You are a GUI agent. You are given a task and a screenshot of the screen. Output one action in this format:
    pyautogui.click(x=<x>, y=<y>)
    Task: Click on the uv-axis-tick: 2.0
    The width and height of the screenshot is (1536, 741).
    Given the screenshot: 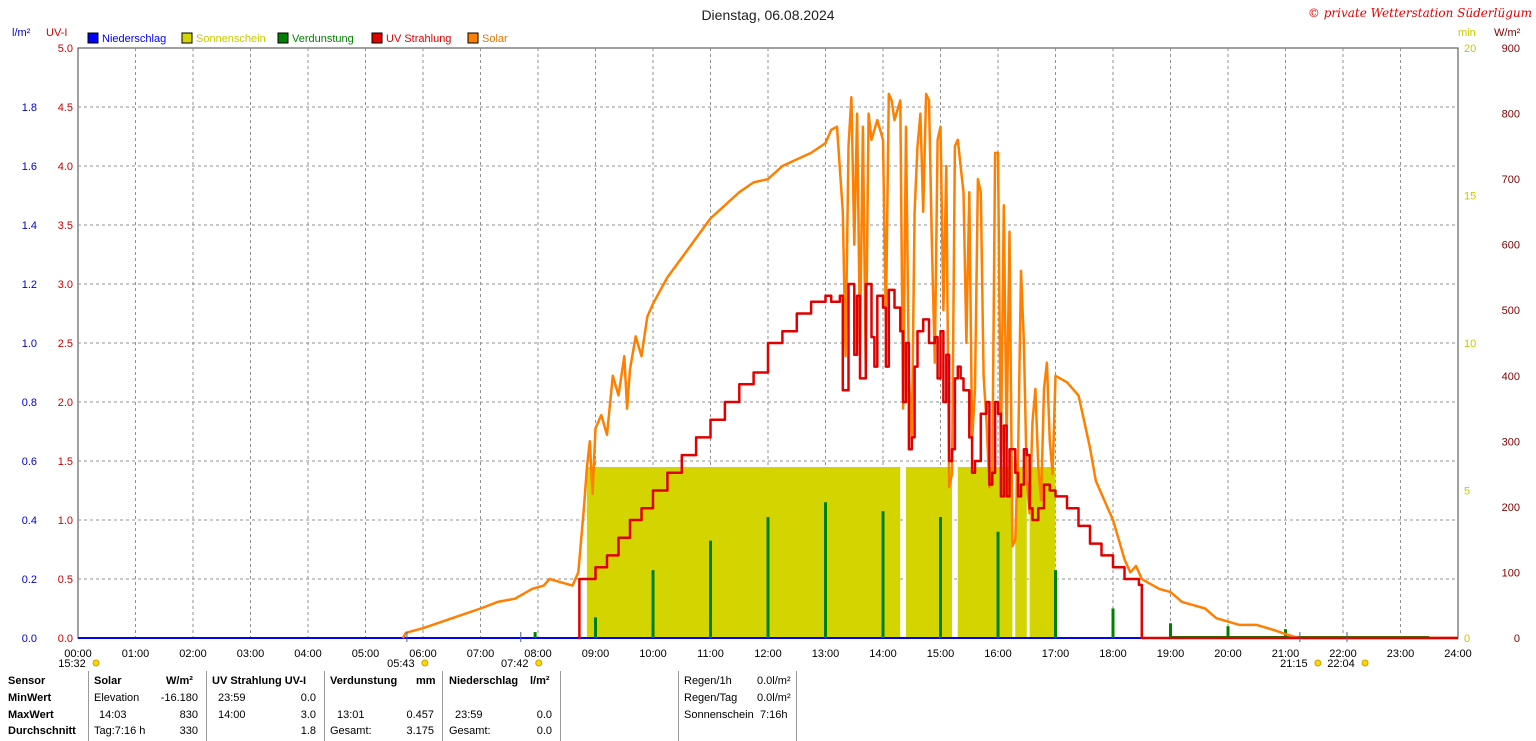 What is the action you would take?
    pyautogui.click(x=65, y=403)
    